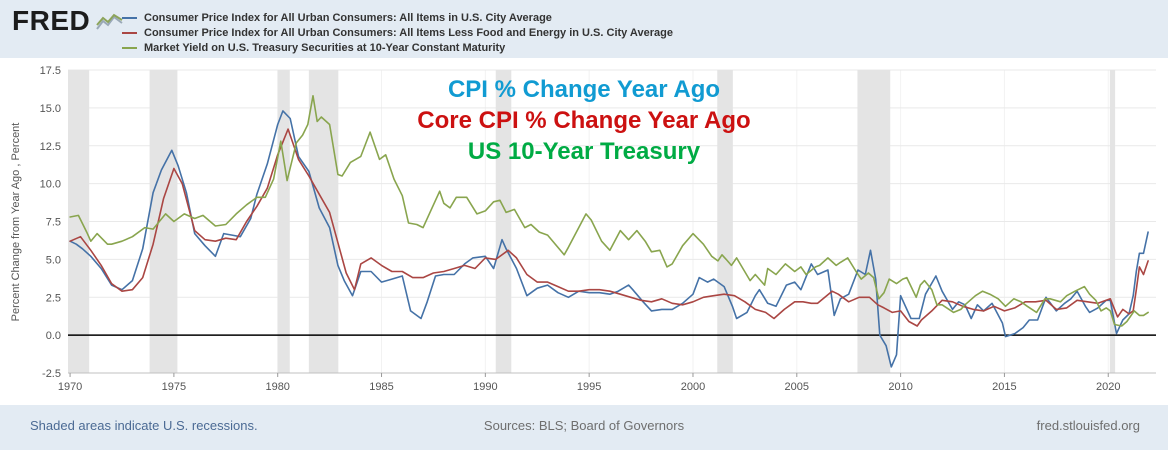 This screenshot has width=1168, height=450. What do you see at coordinates (144, 425) in the screenshot?
I see `recession-note: Shaded areas indicate U.S. recessions.` at bounding box center [144, 425].